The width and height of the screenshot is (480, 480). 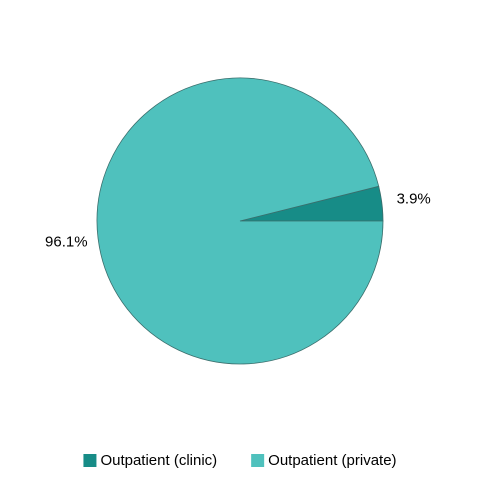 I want to click on legend-label: Outpatient (clinic), so click(x=158, y=460).